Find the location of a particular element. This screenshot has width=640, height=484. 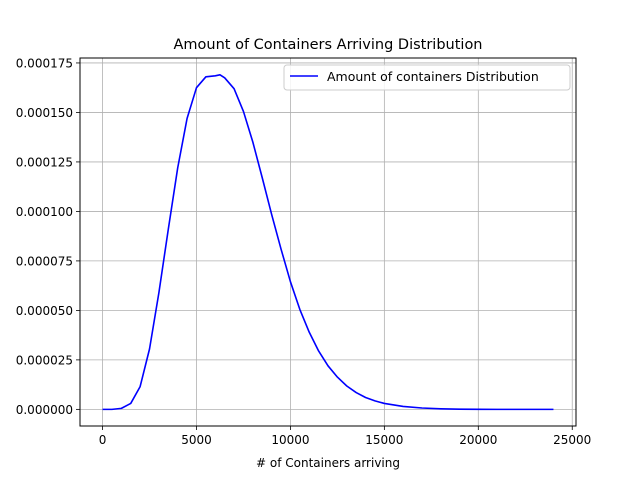

legend-box is located at coordinates (427, 77).